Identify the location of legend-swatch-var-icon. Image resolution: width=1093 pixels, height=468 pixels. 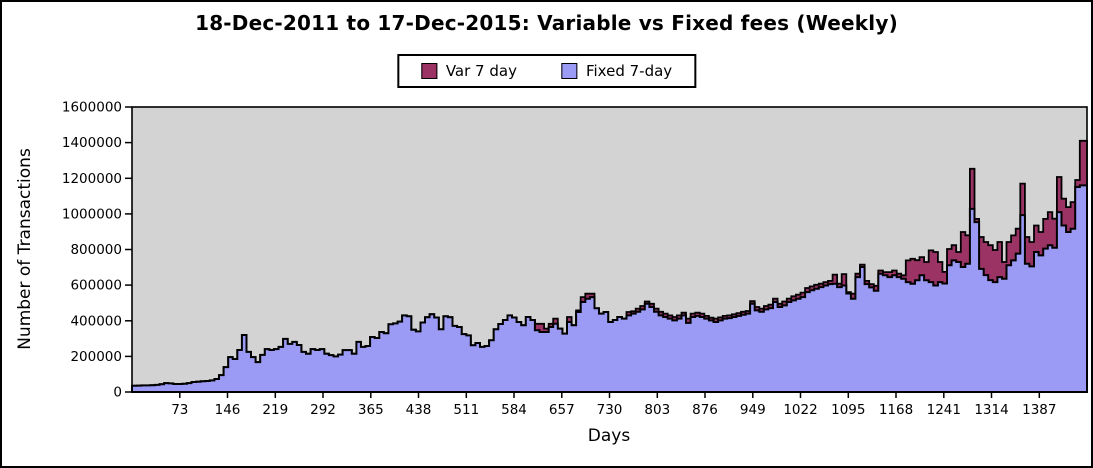
(428, 71).